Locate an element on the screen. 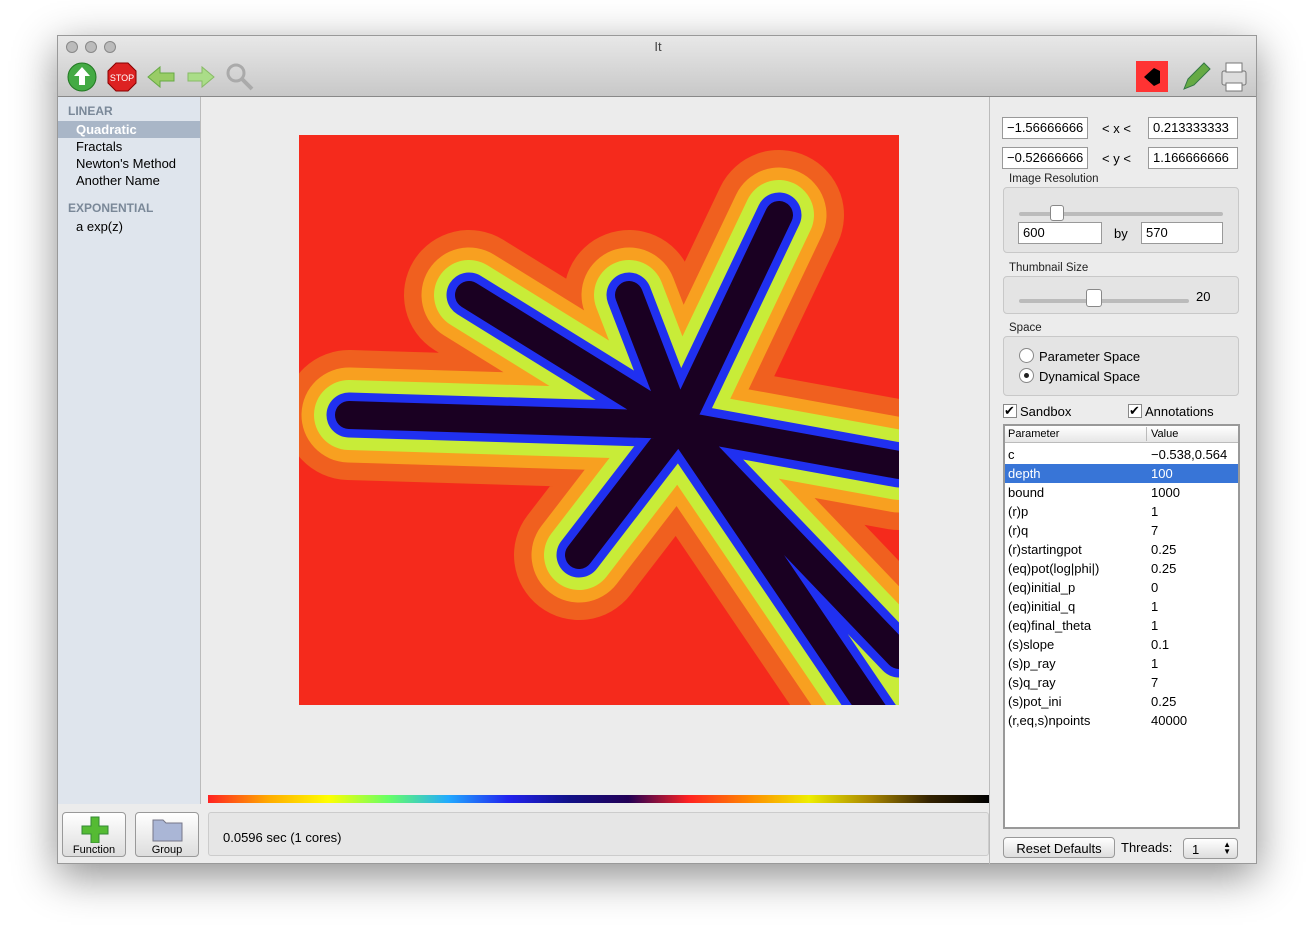  folder-icon is located at coordinates (167, 830).